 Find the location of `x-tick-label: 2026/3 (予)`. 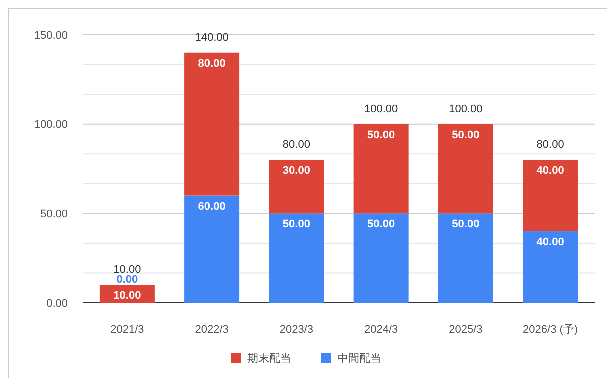

x-tick-label: 2026/3 (予) is located at coordinates (550, 330).